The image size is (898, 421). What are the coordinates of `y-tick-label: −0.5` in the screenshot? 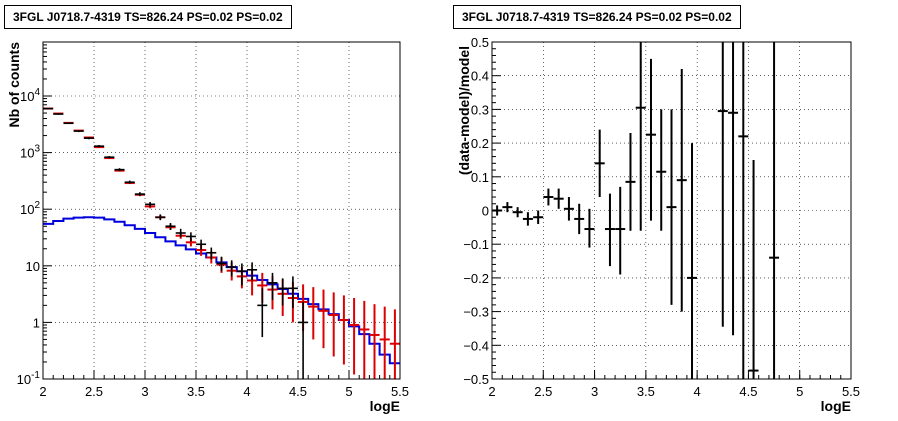 It's located at (476, 379).